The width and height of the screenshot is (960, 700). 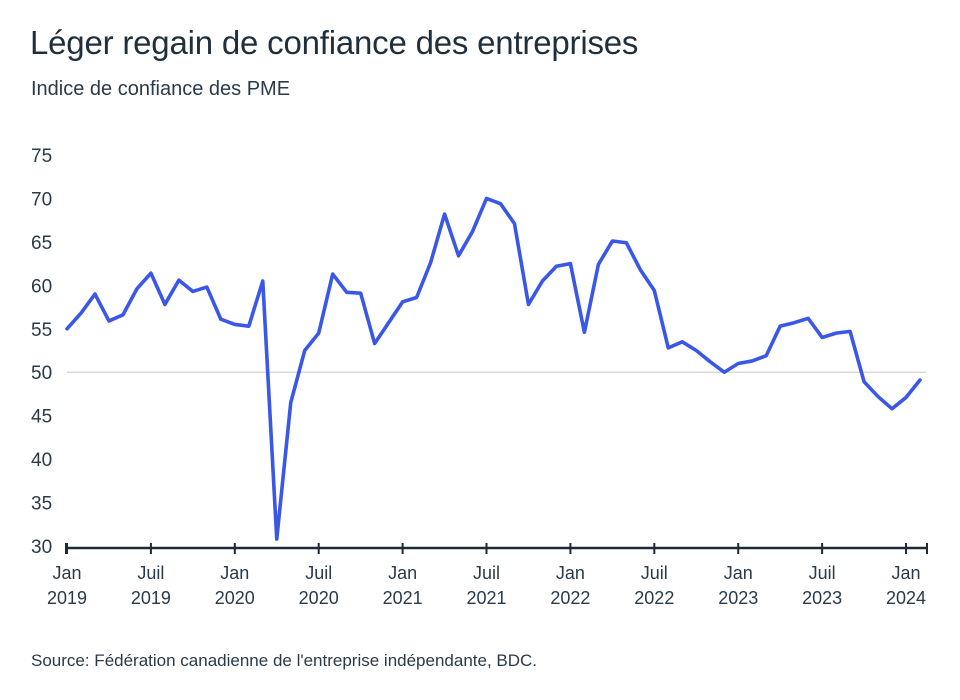 What do you see at coordinates (41, 460) in the screenshot?
I see `y-tick-label: 40` at bounding box center [41, 460].